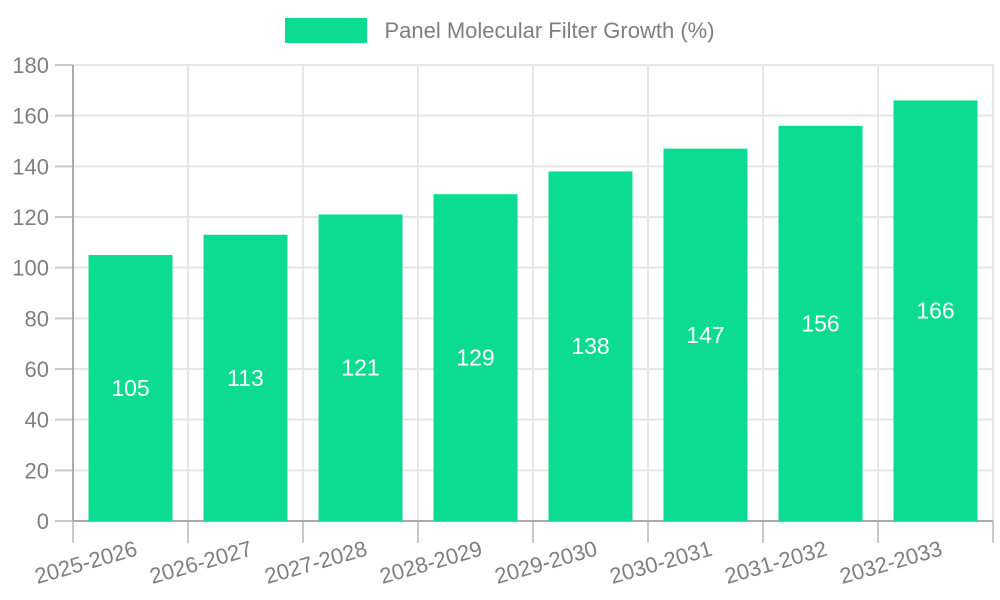  What do you see at coordinates (30, 268) in the screenshot?
I see `y-tick-label: 100` at bounding box center [30, 268].